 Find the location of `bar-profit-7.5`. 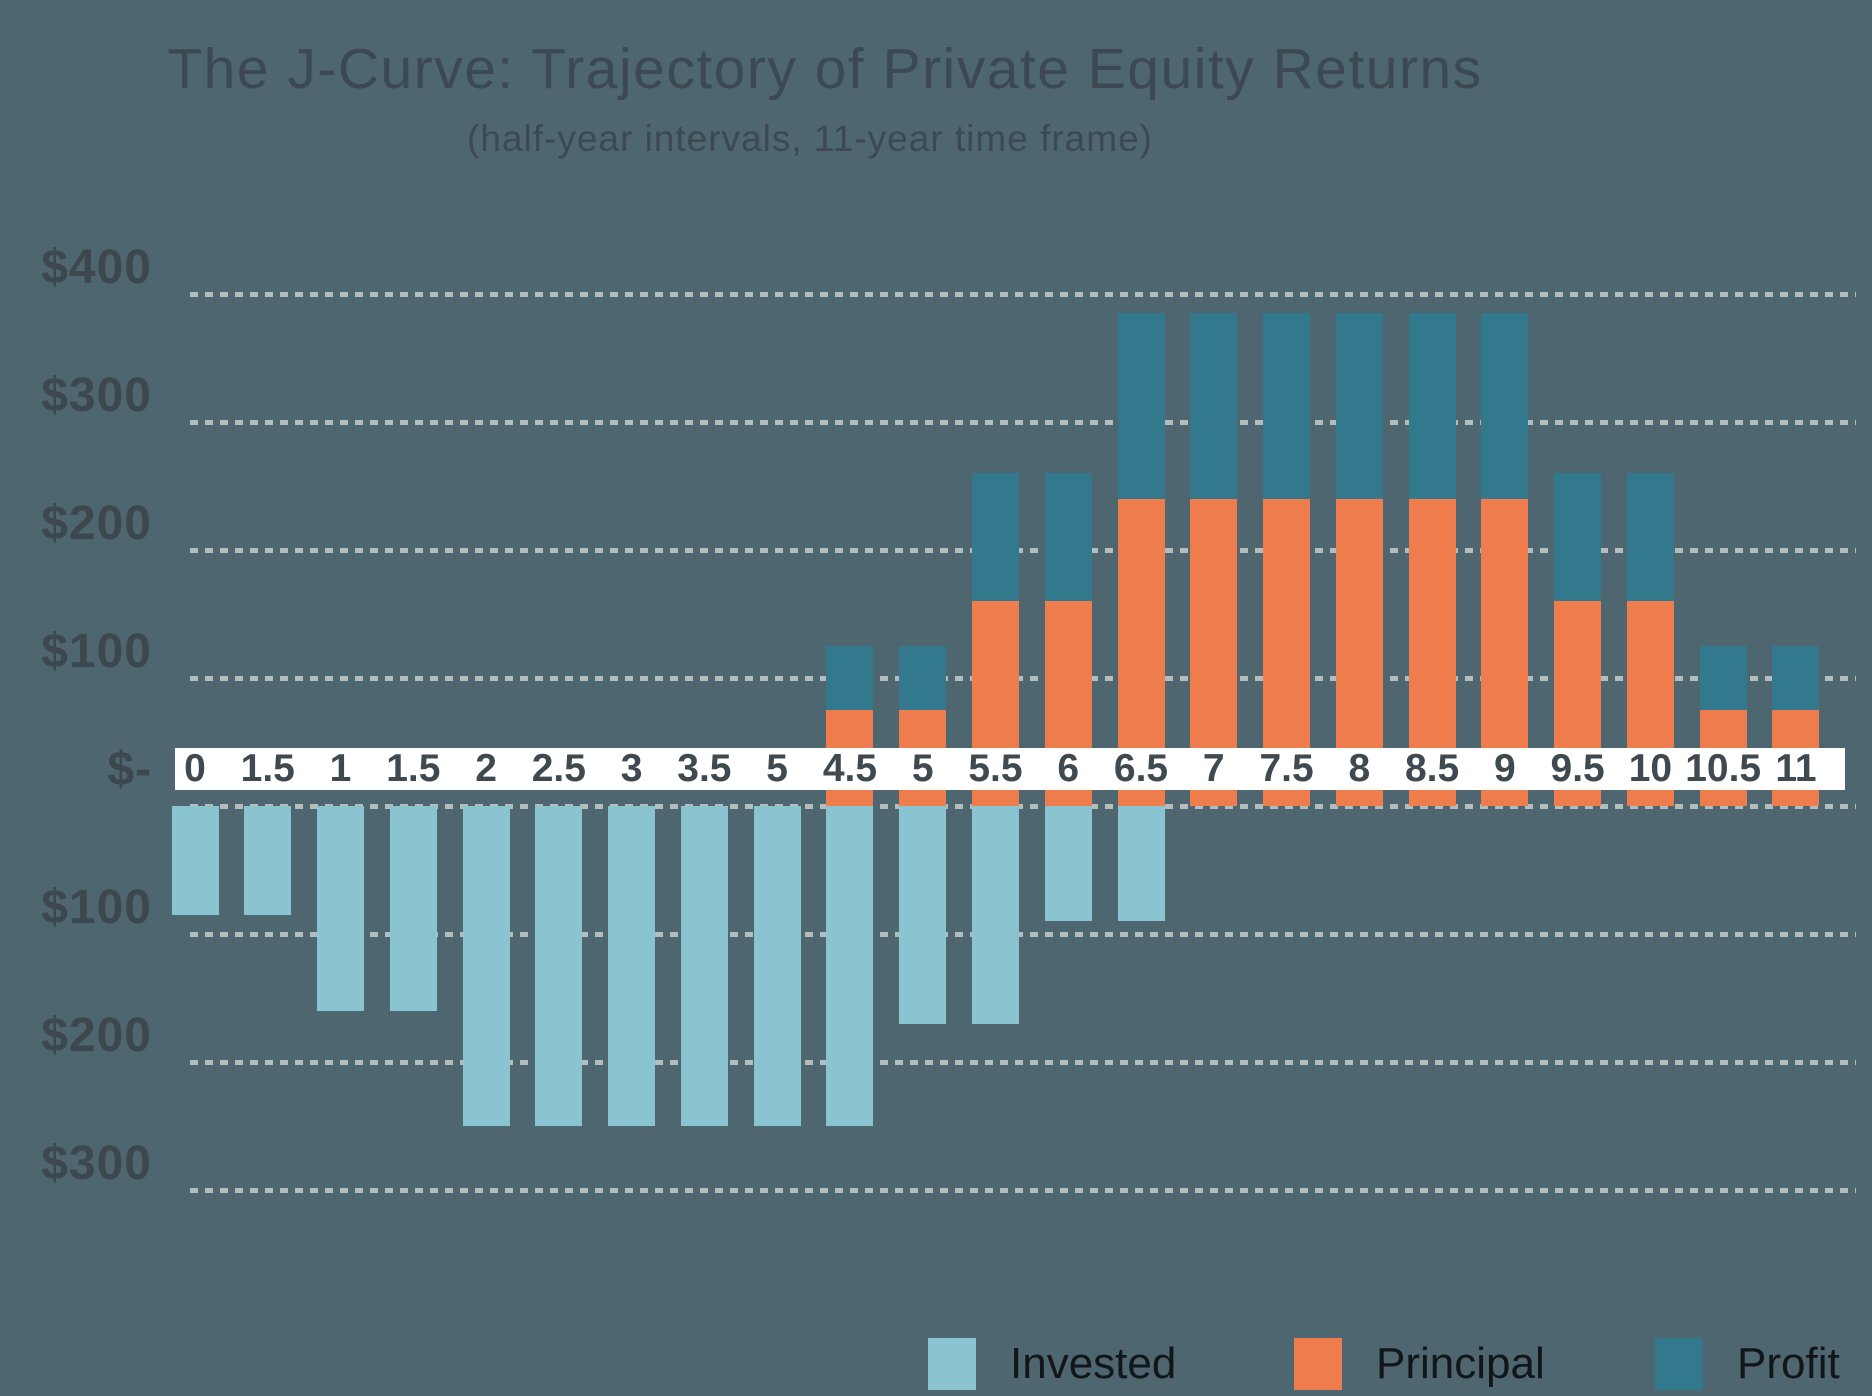

bar-profit-7.5 is located at coordinates (1287, 406).